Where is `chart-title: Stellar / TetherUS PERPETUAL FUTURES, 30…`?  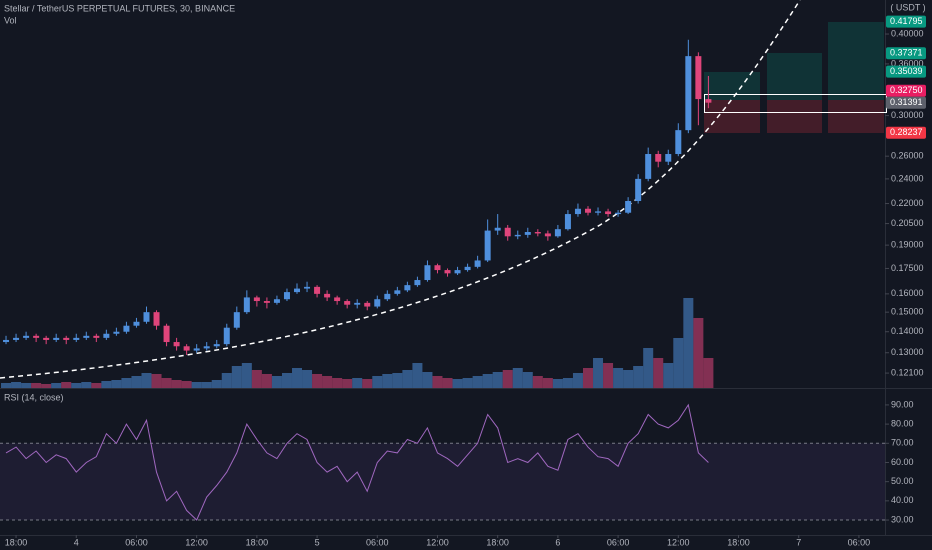
chart-title: Stellar / TetherUS PERPETUAL FUTURES, 30… is located at coordinates (119, 8).